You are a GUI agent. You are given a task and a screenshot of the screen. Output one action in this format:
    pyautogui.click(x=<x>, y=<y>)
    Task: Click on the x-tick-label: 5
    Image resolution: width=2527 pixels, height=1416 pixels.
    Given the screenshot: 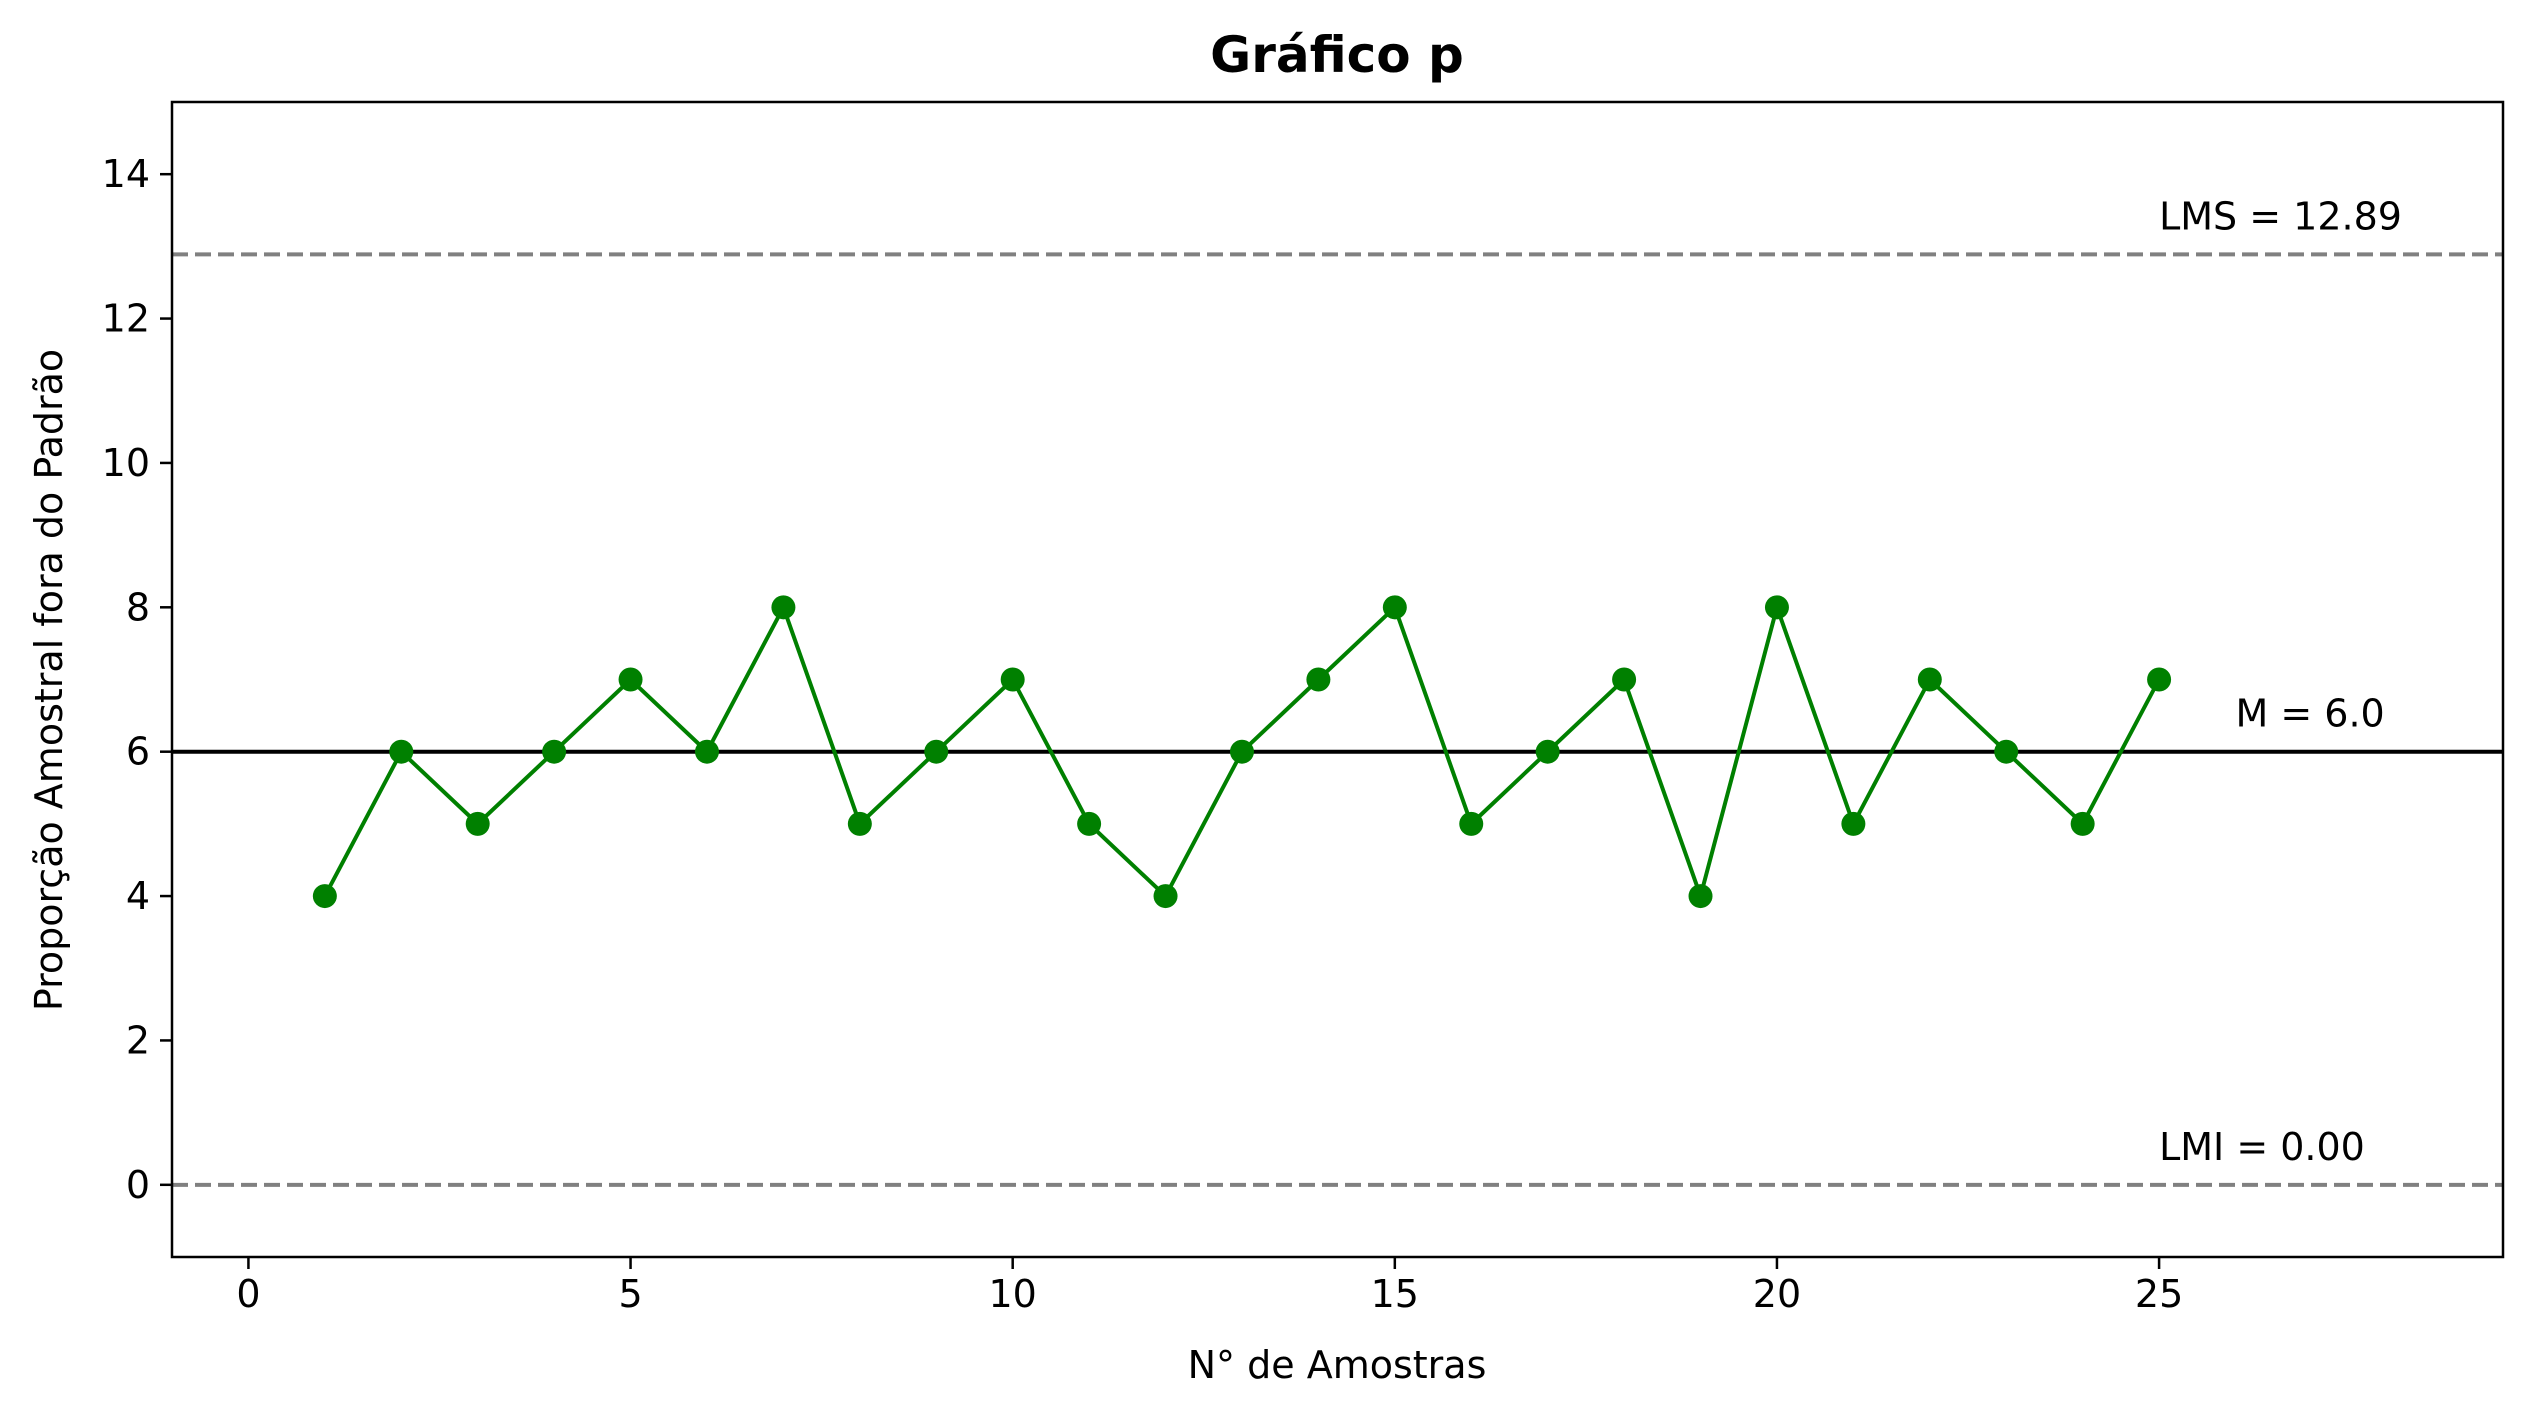 What is the action you would take?
    pyautogui.click(x=630, y=1294)
    